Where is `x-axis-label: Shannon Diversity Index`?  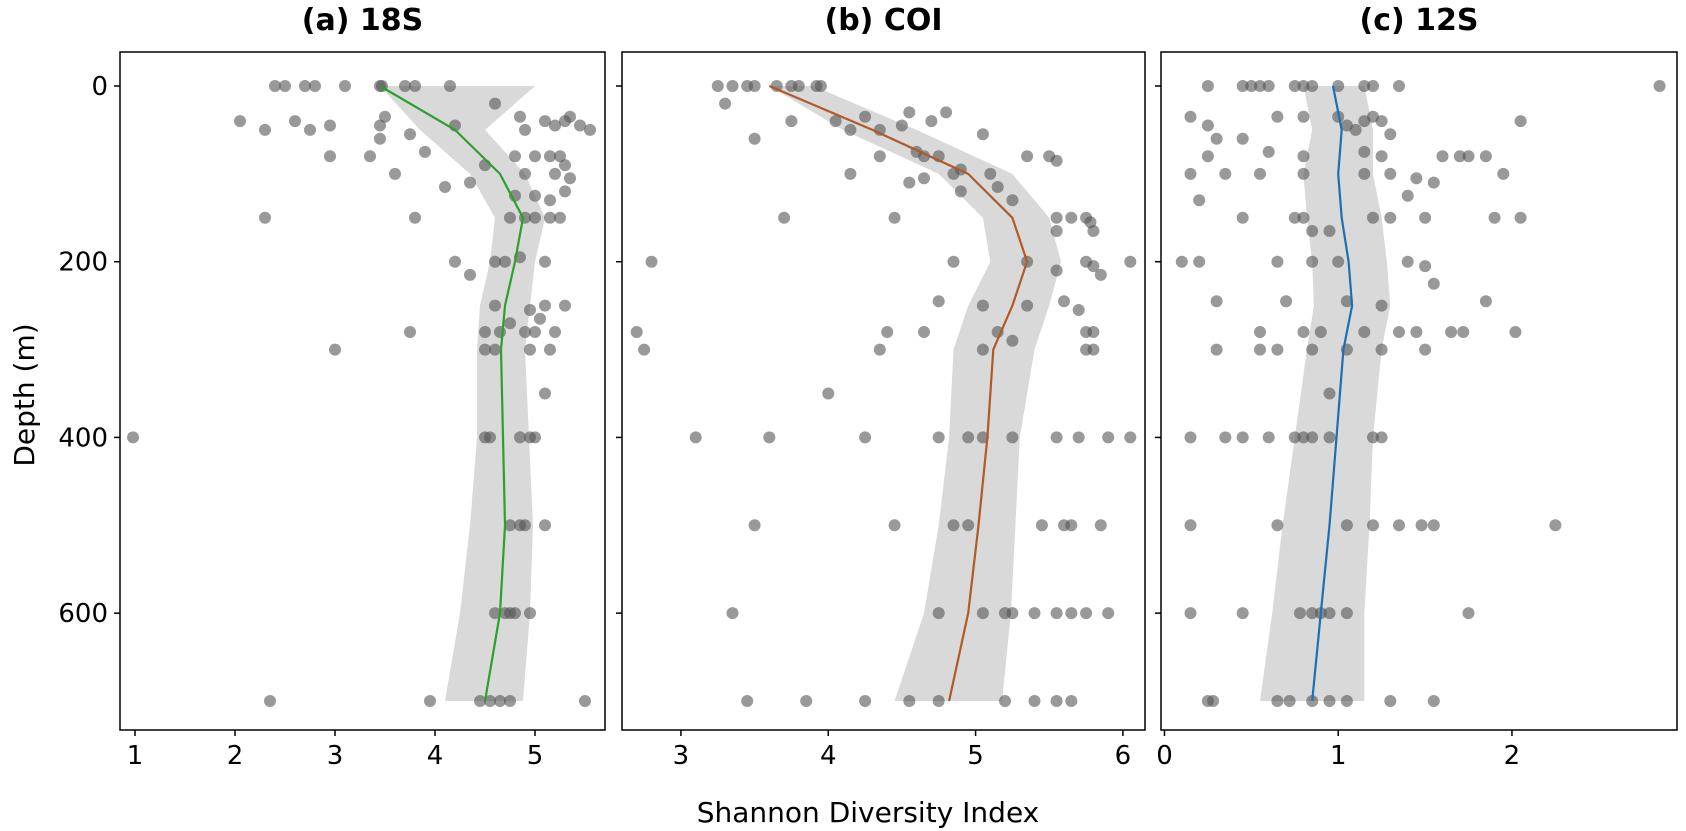
x-axis-label: Shannon Diversity Index is located at coordinates (868, 812).